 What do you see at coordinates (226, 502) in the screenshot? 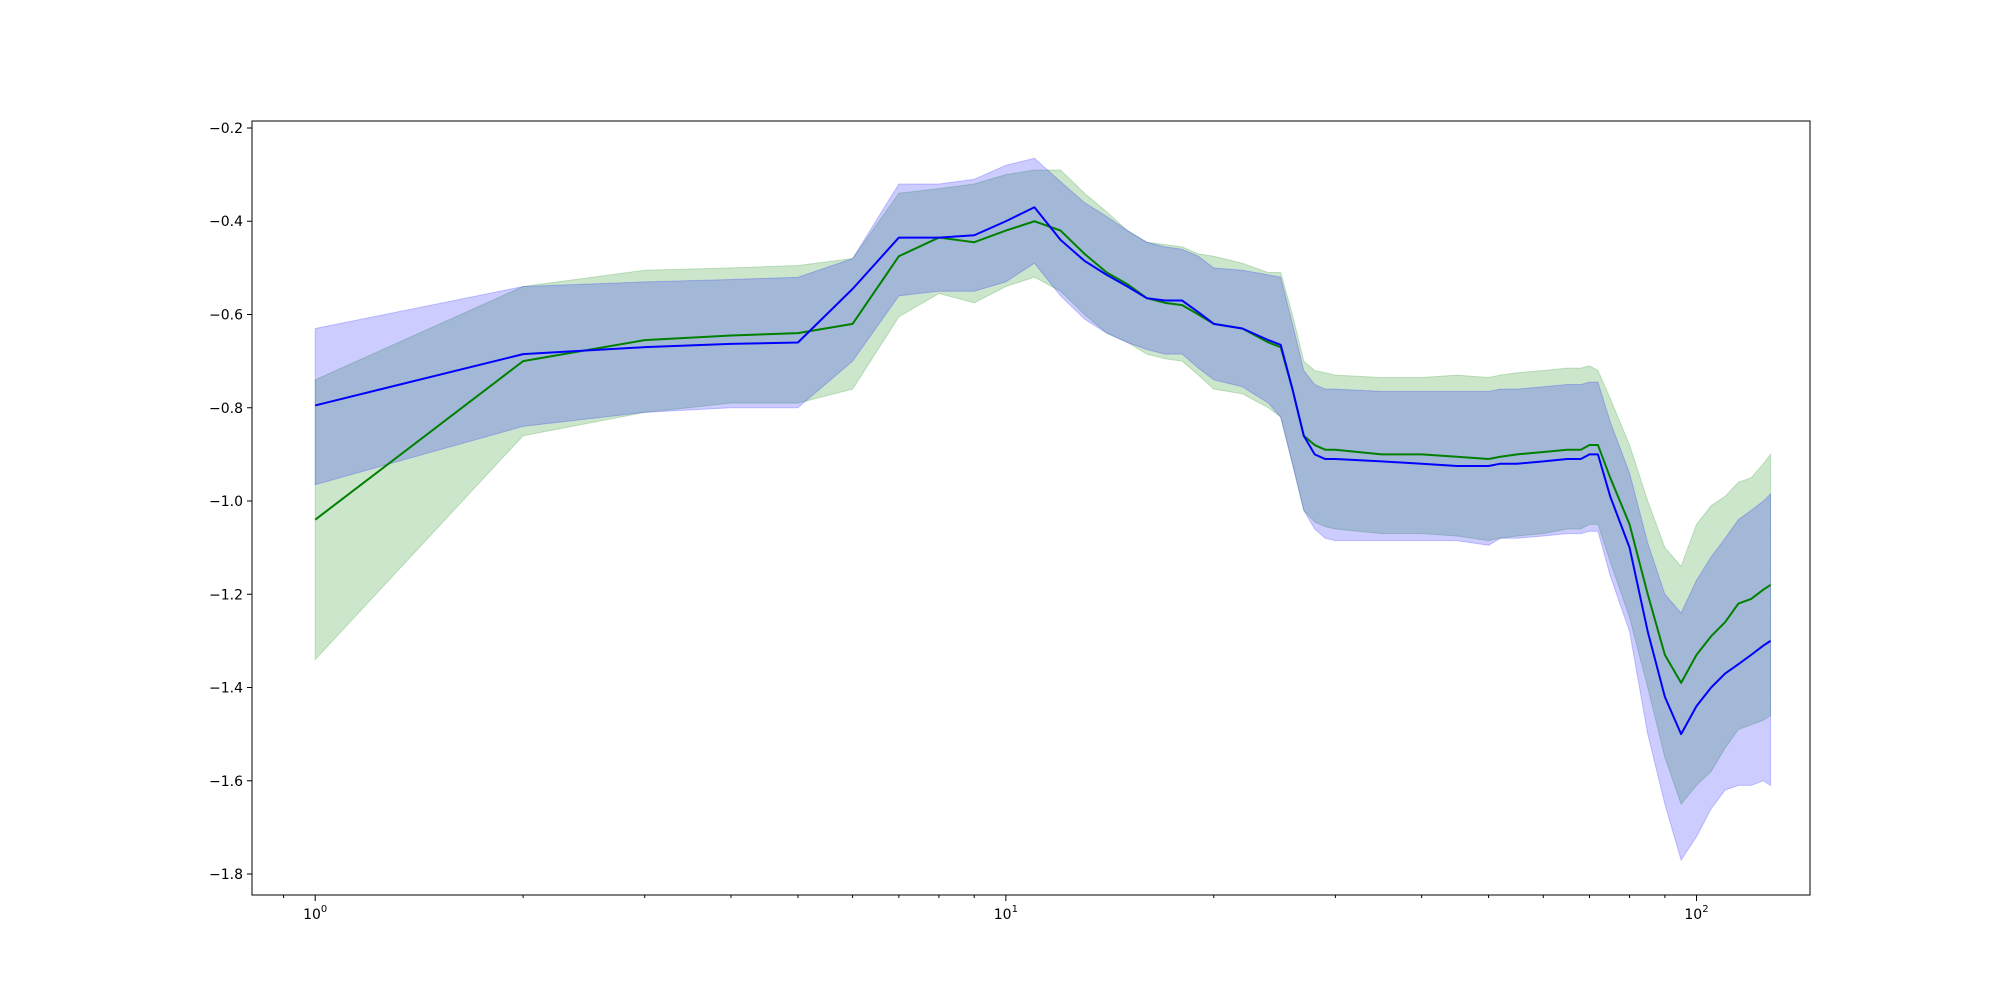
I see `y-tick-label: −1.0` at bounding box center [226, 502].